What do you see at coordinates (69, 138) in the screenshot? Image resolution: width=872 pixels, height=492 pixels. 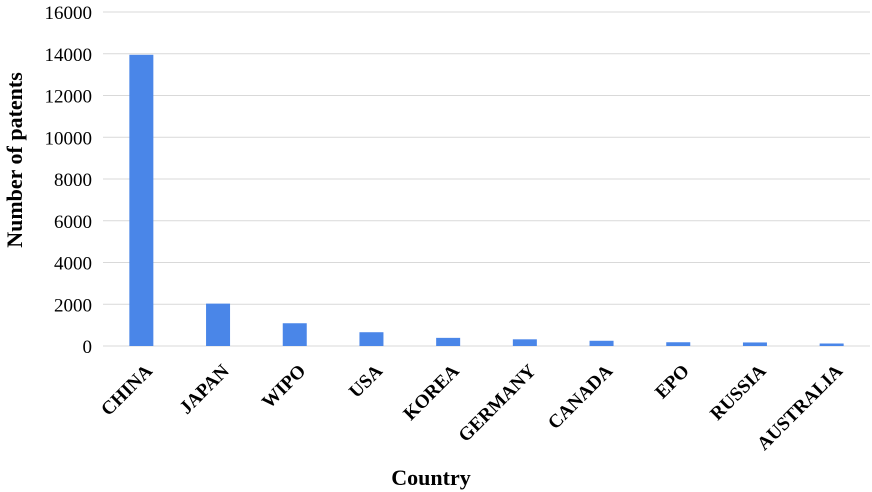 I see `y-tick-label: 10000` at bounding box center [69, 138].